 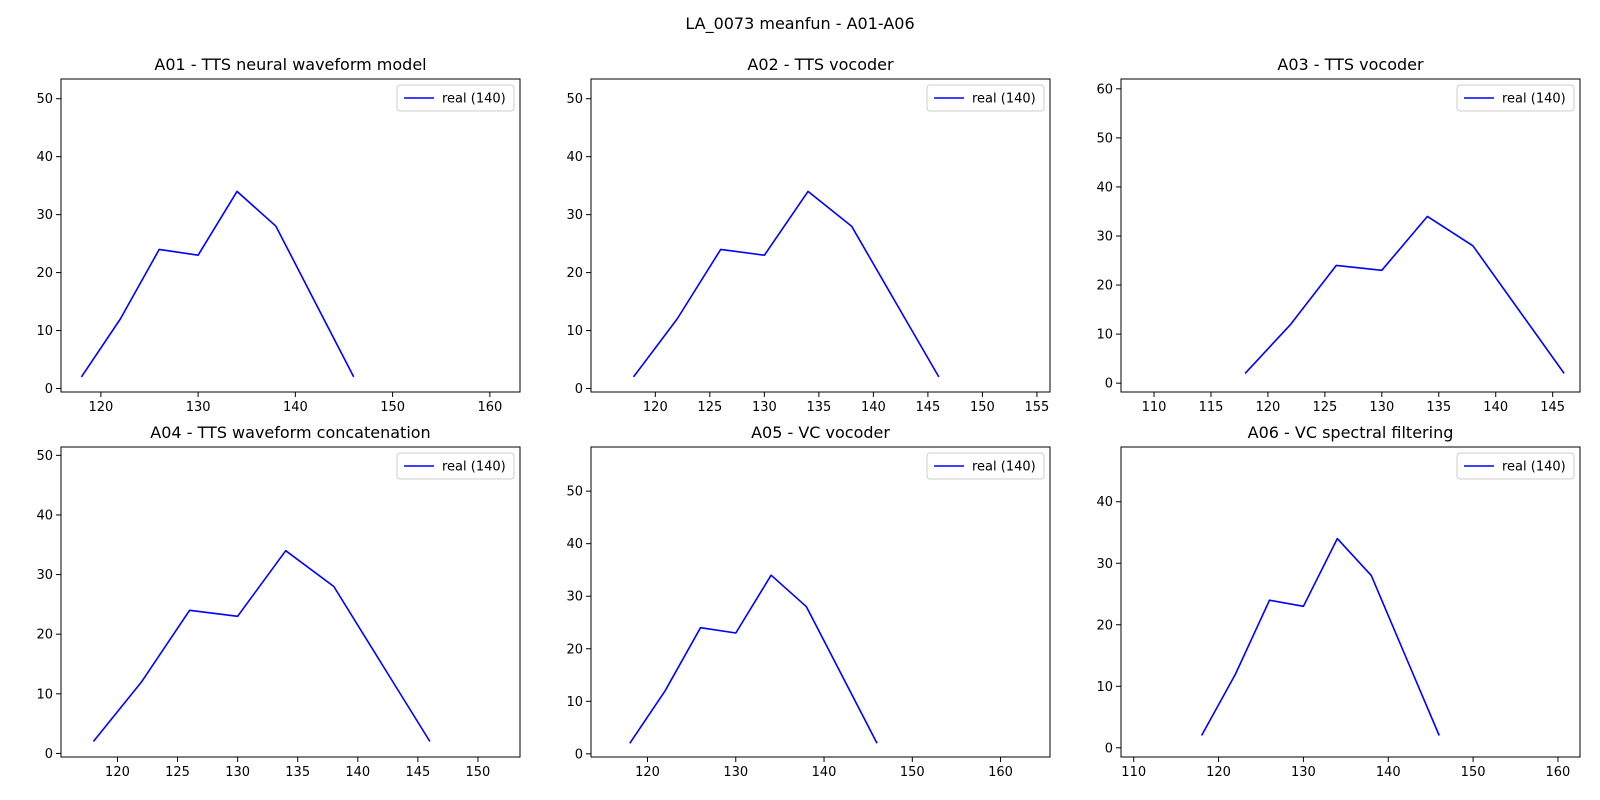 I want to click on subplot-title: A06 - VC spectral filtering, so click(x=1351, y=432).